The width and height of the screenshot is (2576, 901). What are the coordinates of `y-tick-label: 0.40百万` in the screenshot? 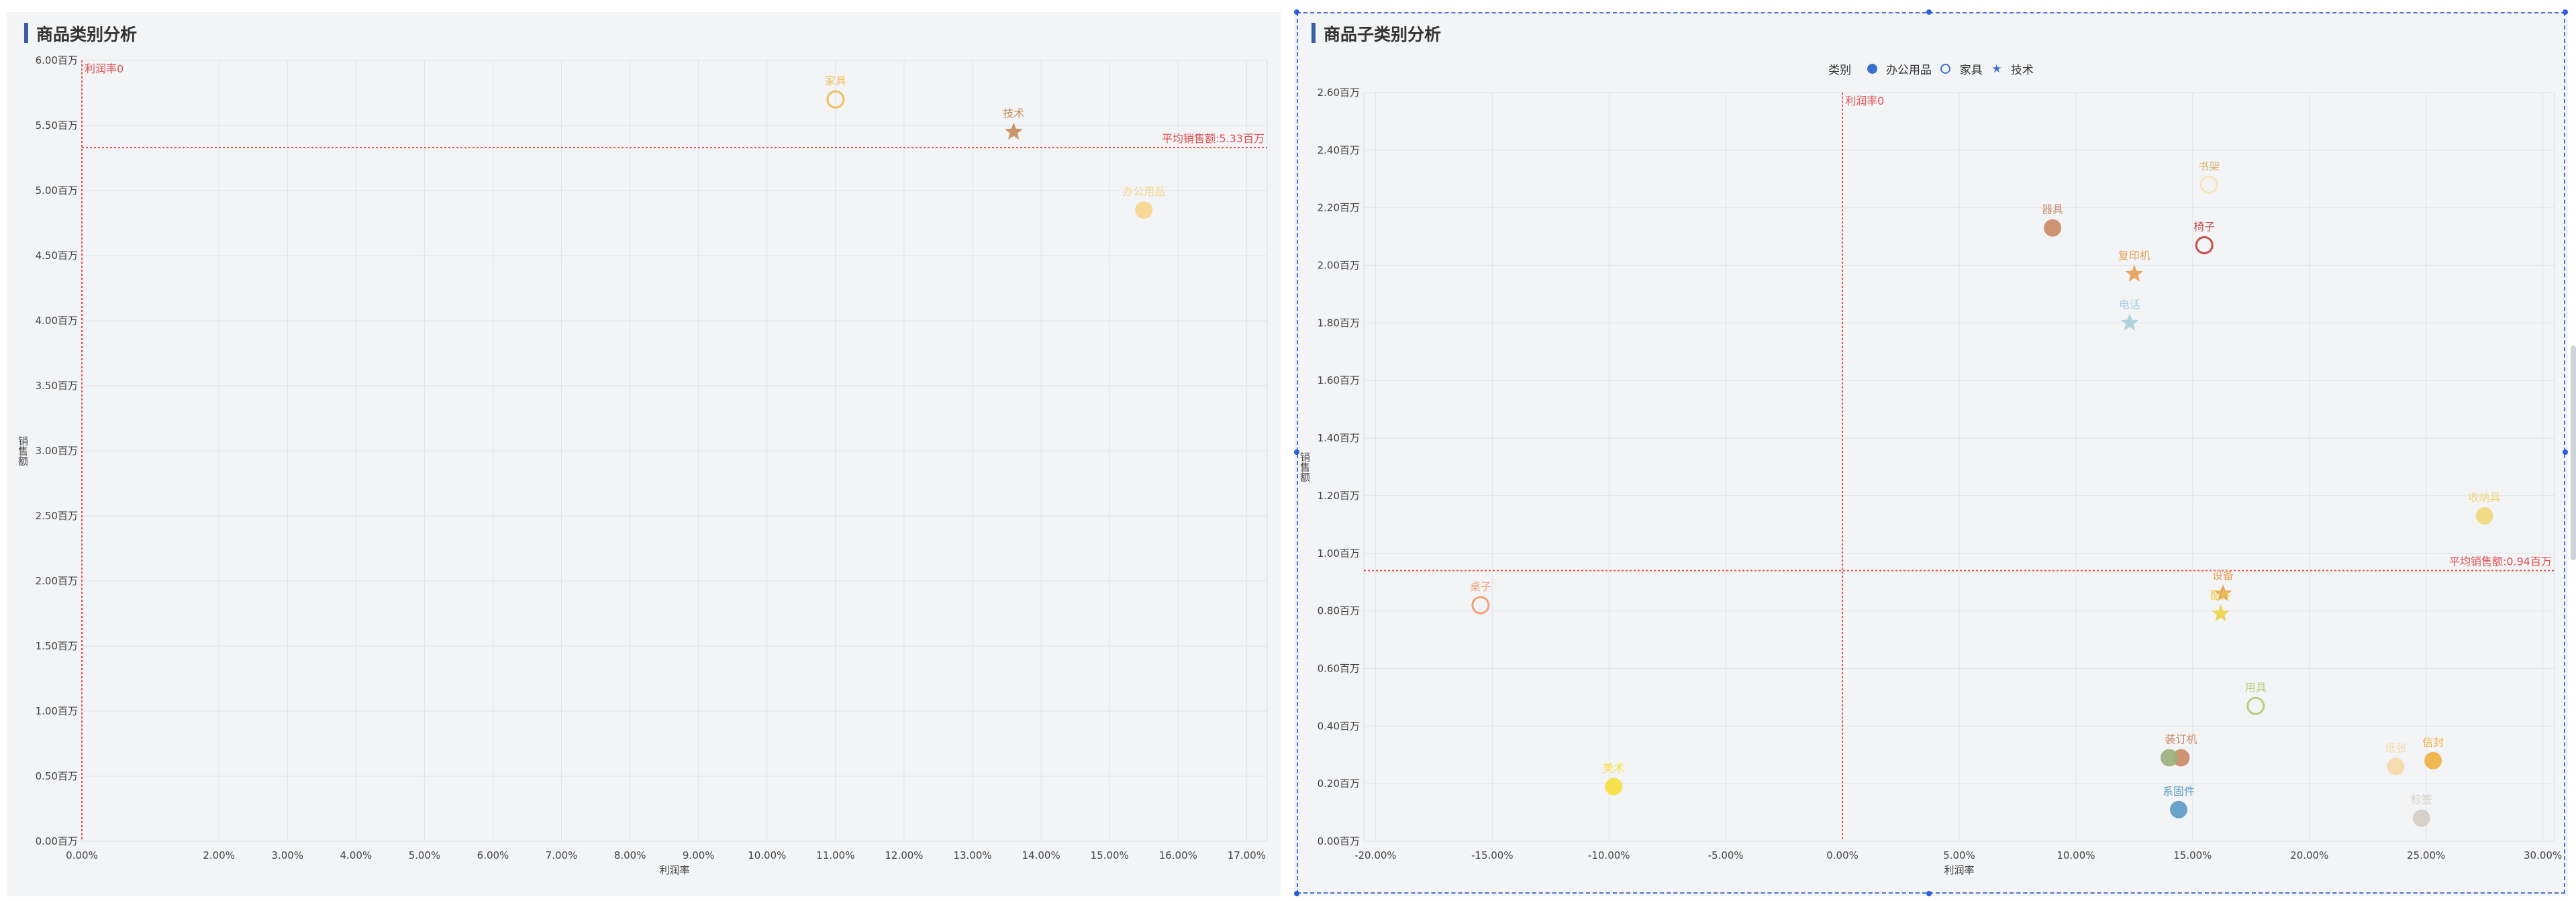 It's located at (1339, 726).